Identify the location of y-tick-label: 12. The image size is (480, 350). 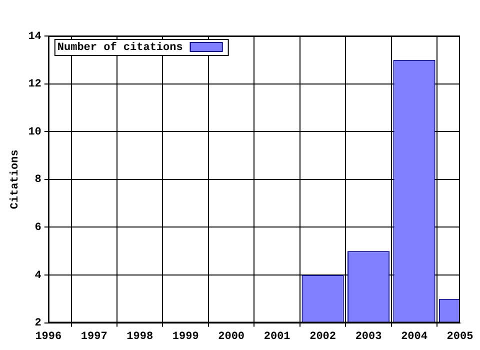
(35, 84).